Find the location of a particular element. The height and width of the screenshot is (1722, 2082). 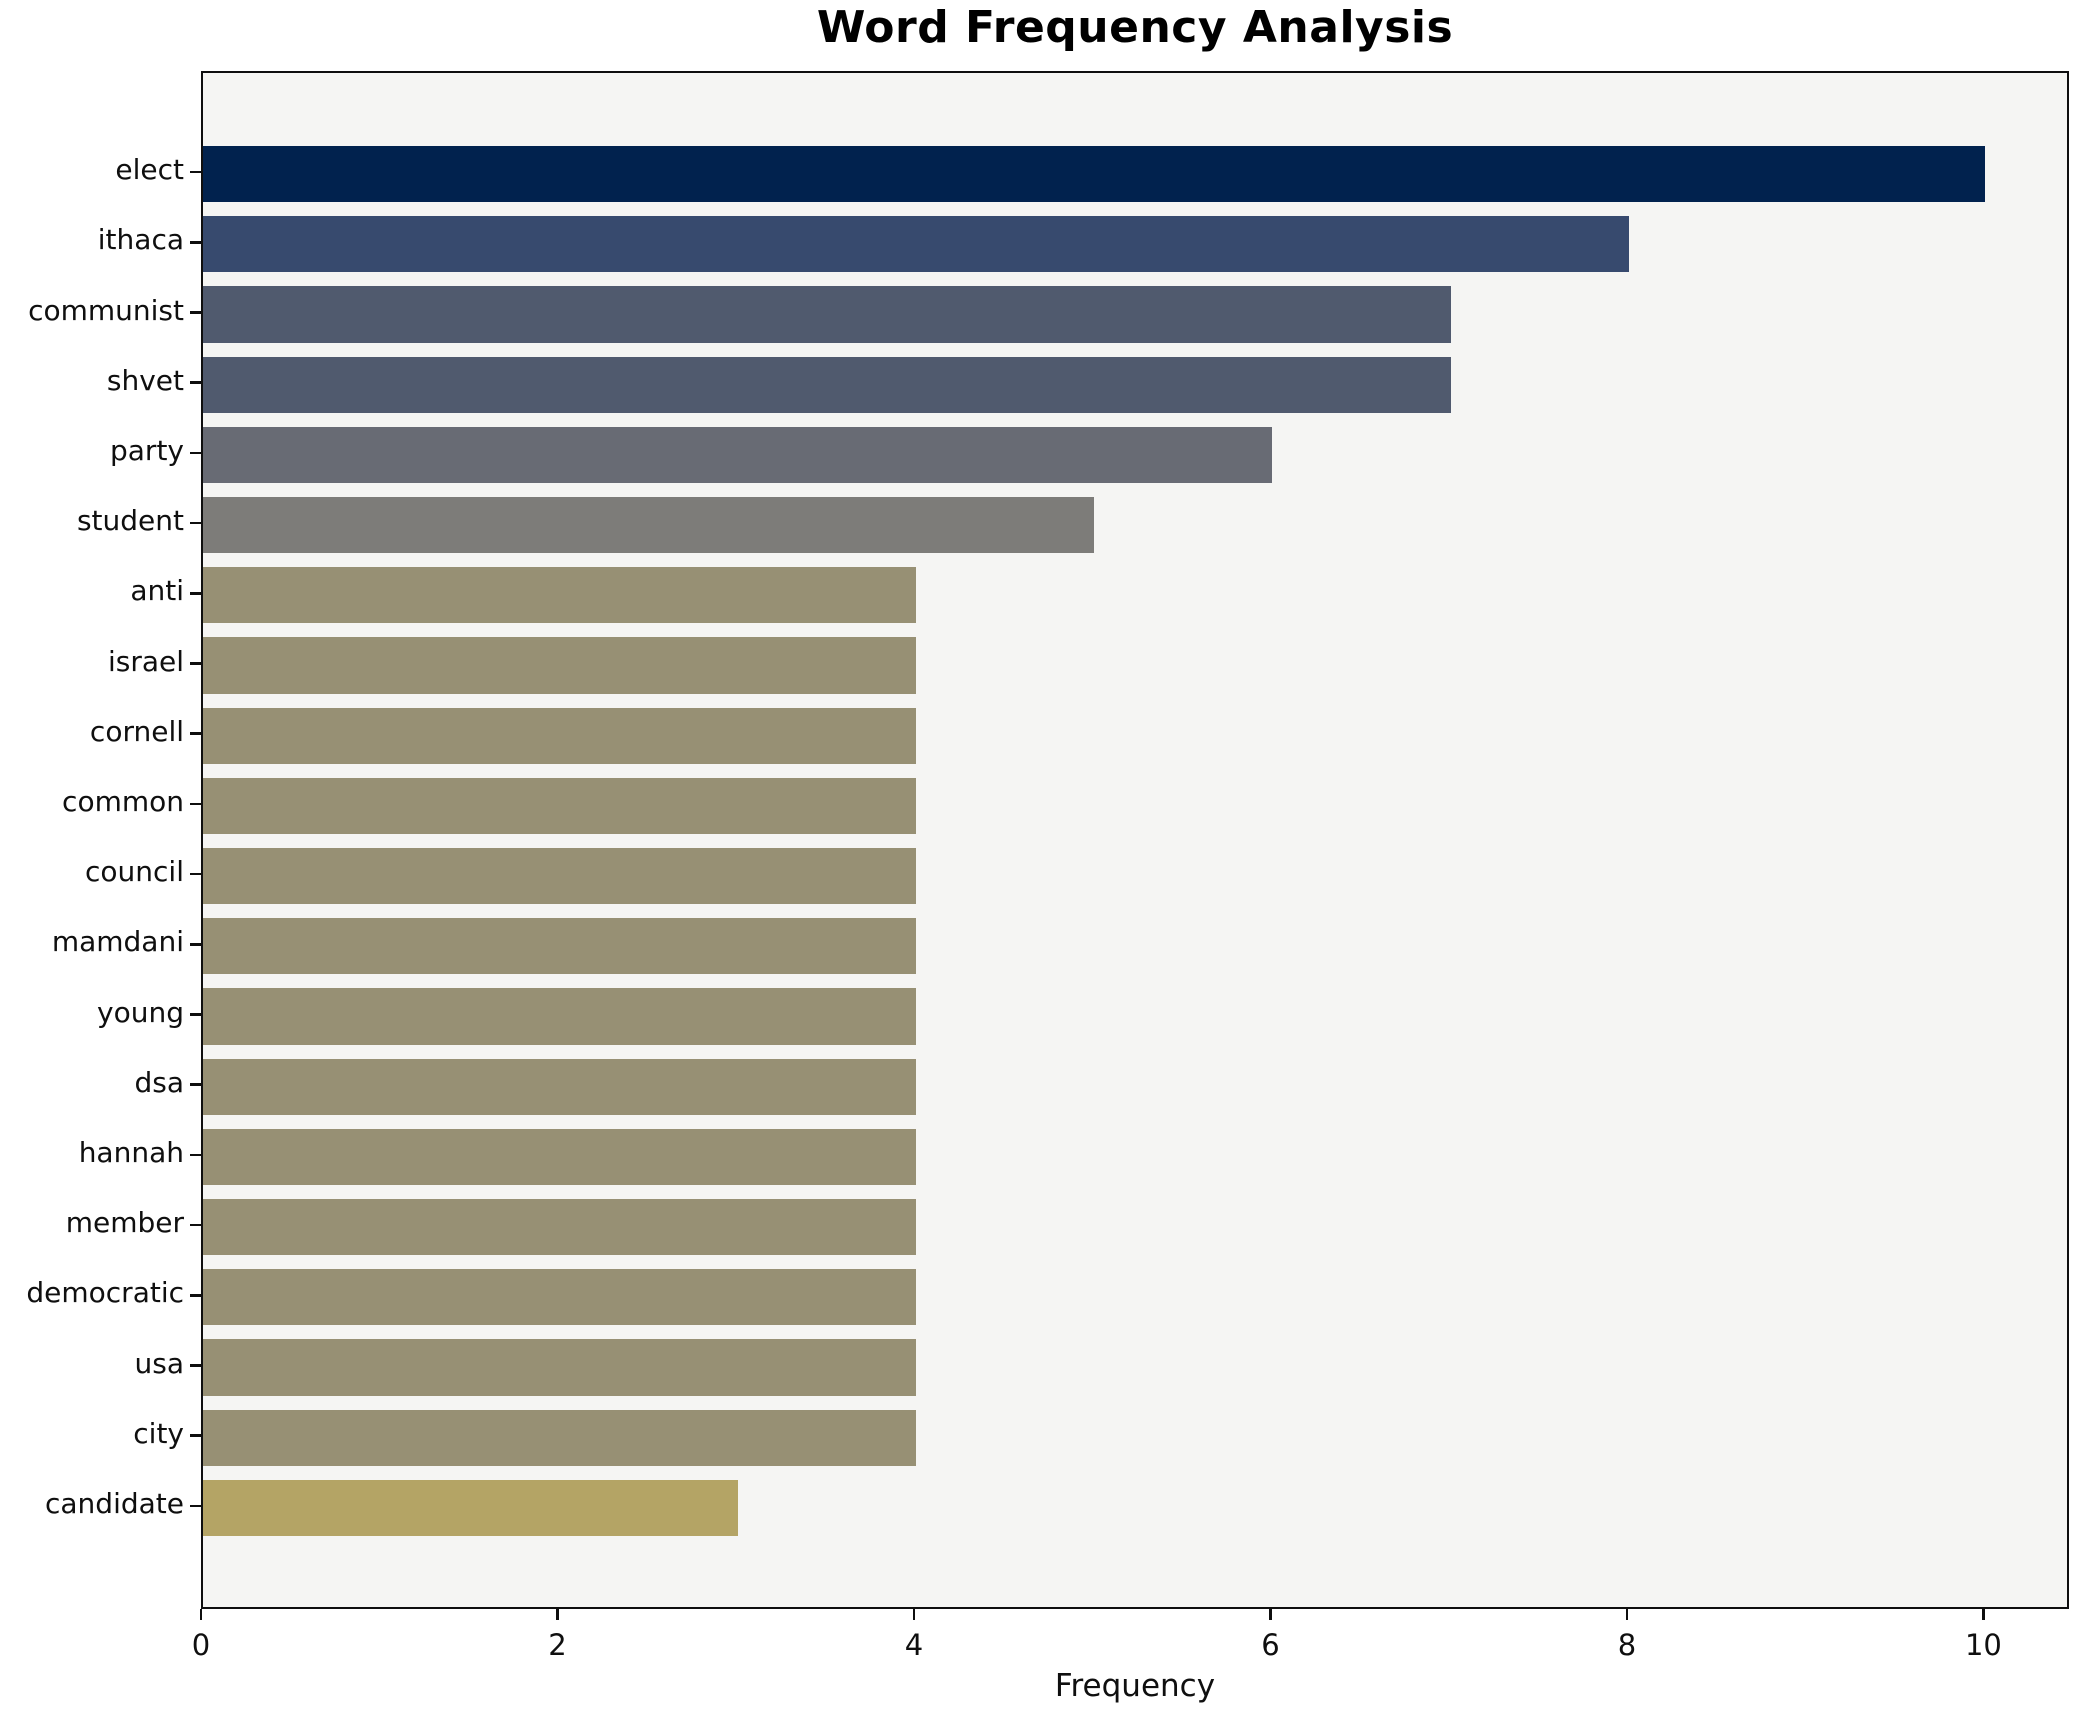

y-tick-label-shvet: shvet is located at coordinates (145, 380).